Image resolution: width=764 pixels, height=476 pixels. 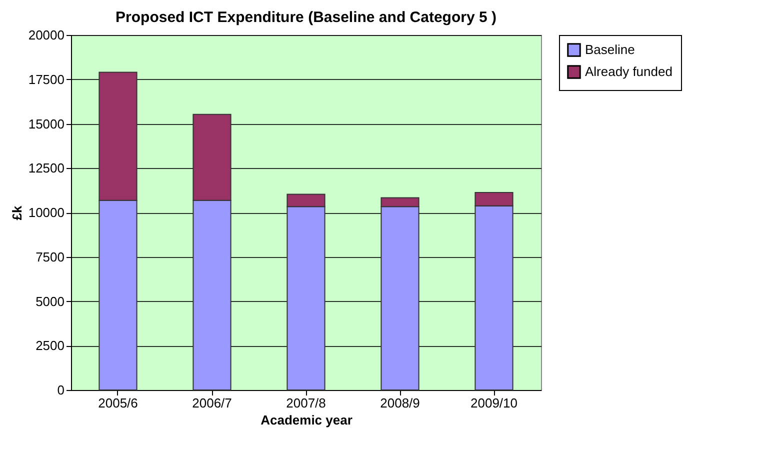 What do you see at coordinates (46, 79) in the screenshot?
I see `y-tick-label: 17500` at bounding box center [46, 79].